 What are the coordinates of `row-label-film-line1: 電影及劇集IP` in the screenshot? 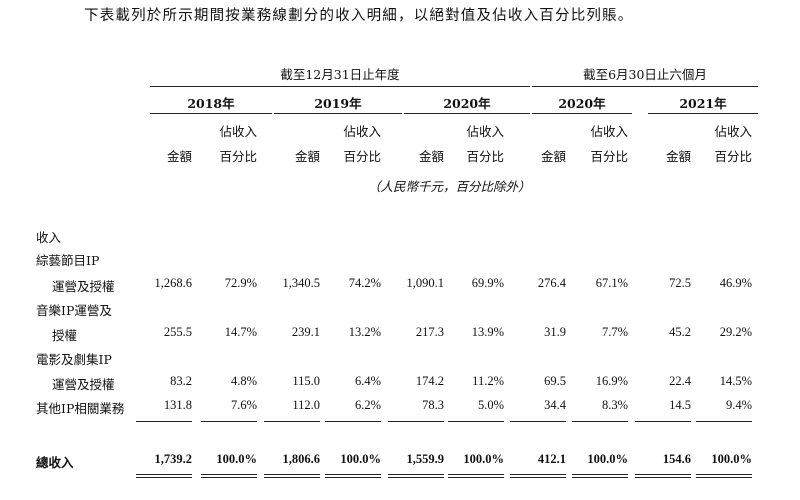 It's located at (74, 359).